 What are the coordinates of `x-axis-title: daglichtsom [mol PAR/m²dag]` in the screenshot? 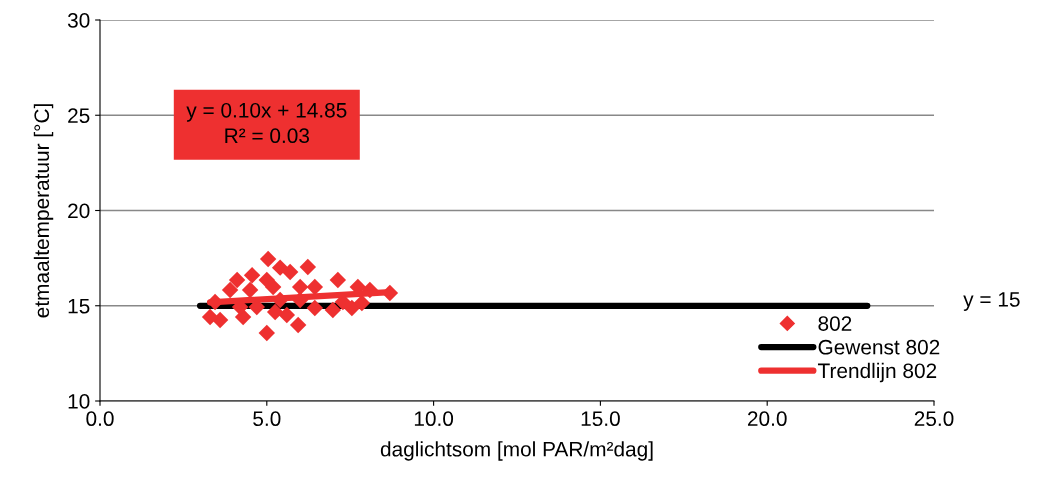 It's located at (516, 451).